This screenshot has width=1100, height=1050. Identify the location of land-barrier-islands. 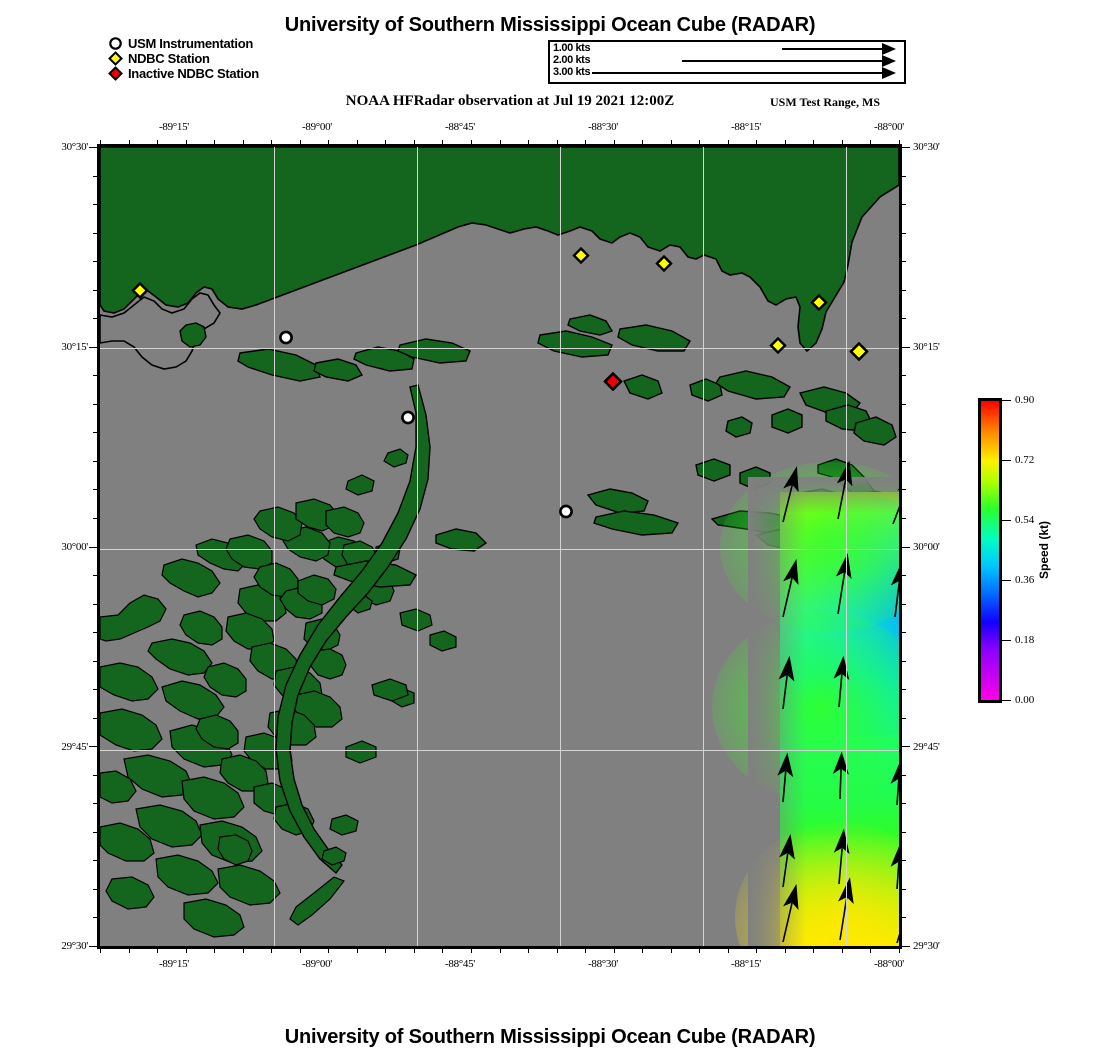
(464, 451).